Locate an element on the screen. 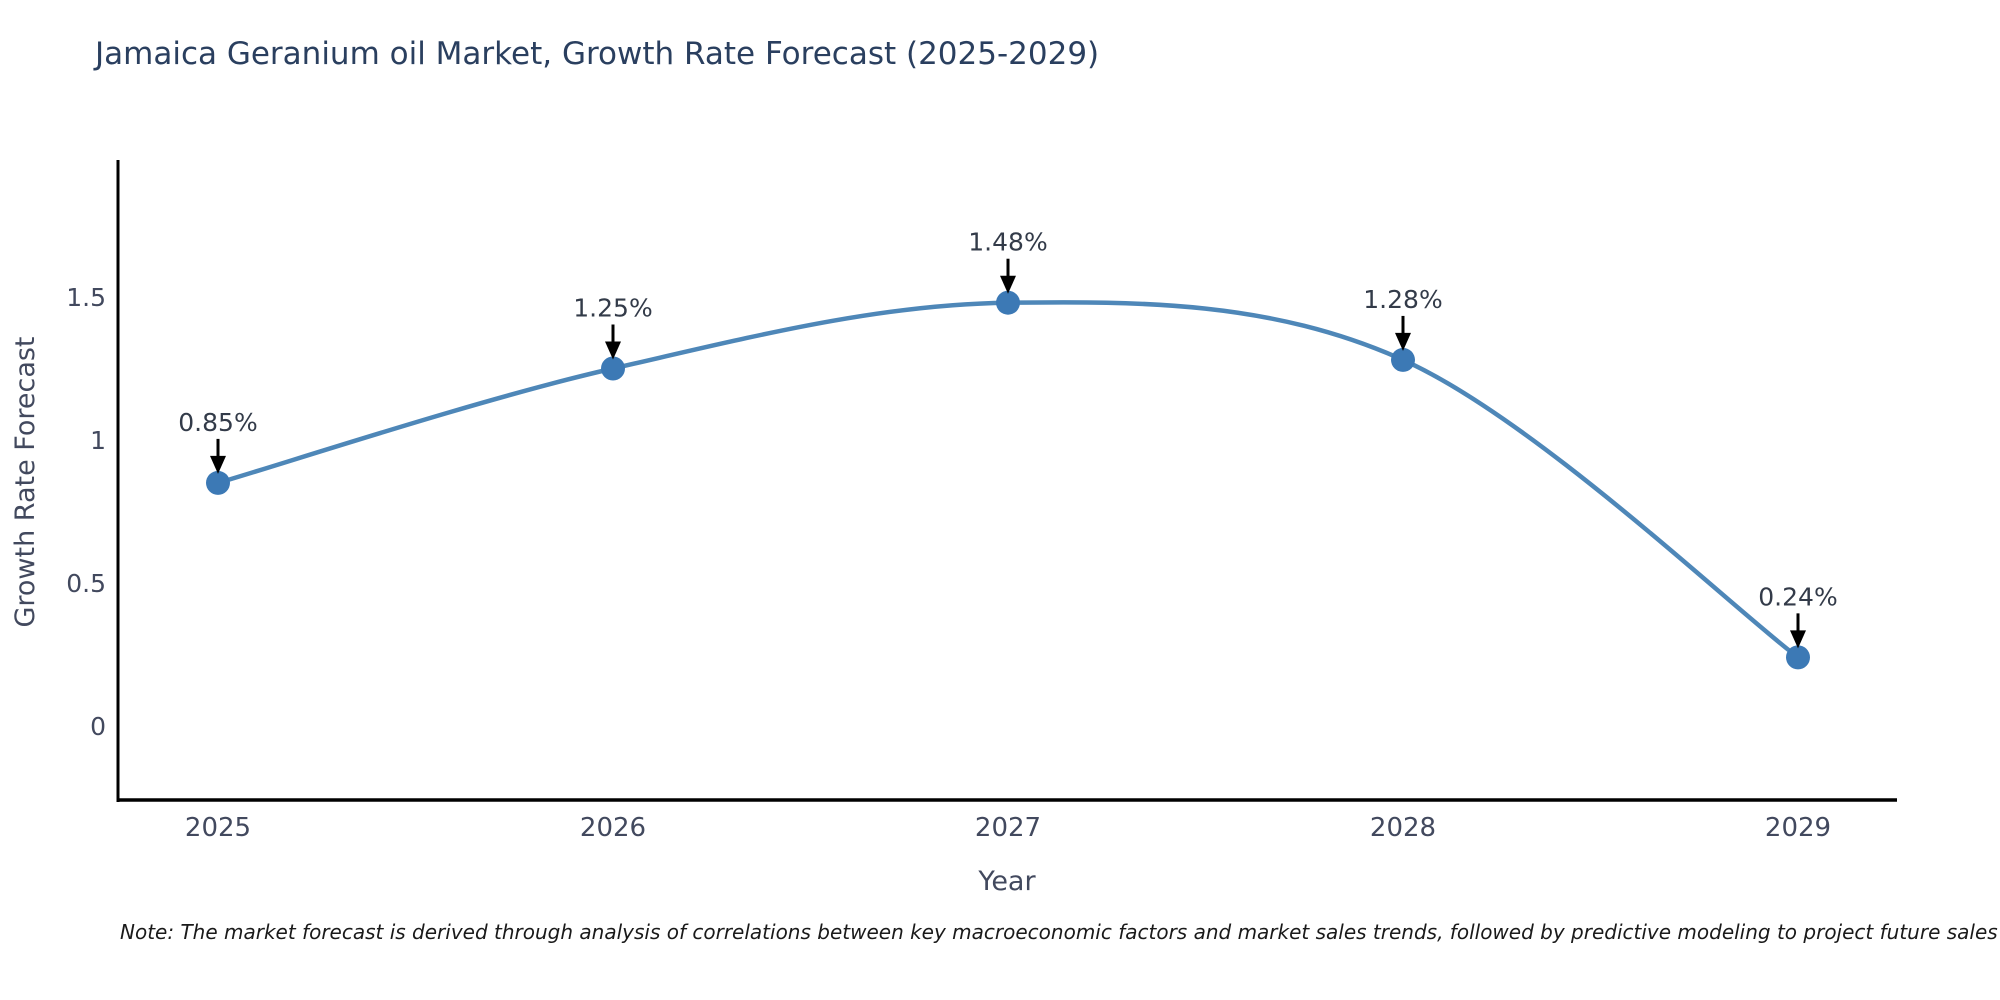  annotation-label: 1.48% is located at coordinates (1007, 242).